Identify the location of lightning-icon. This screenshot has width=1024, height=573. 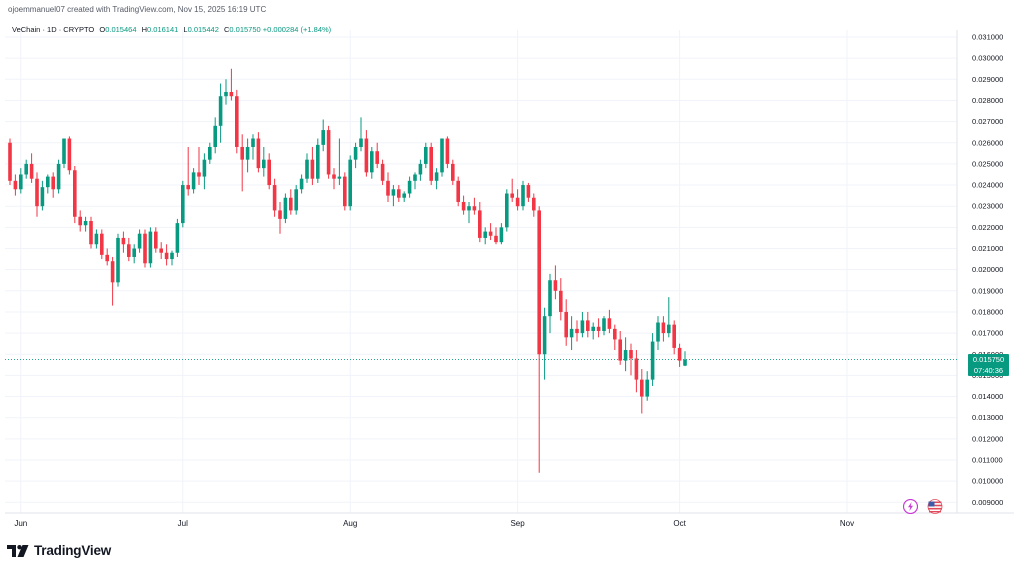
(910, 506).